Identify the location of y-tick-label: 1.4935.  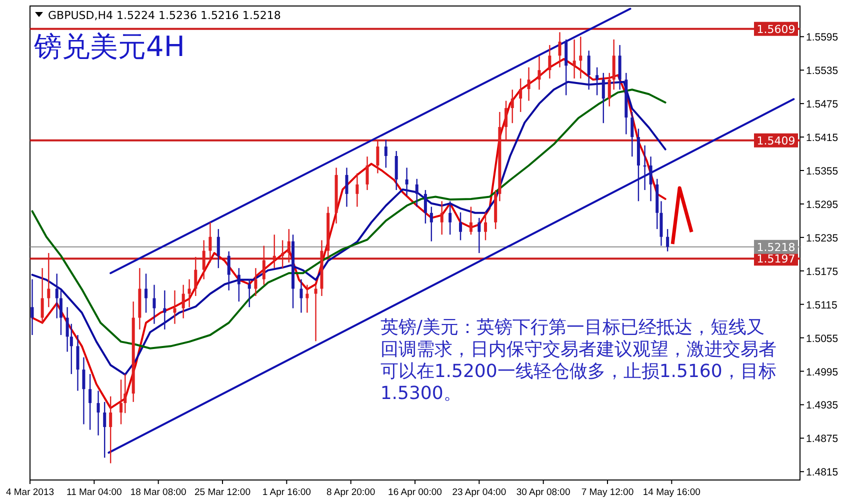
(822, 406).